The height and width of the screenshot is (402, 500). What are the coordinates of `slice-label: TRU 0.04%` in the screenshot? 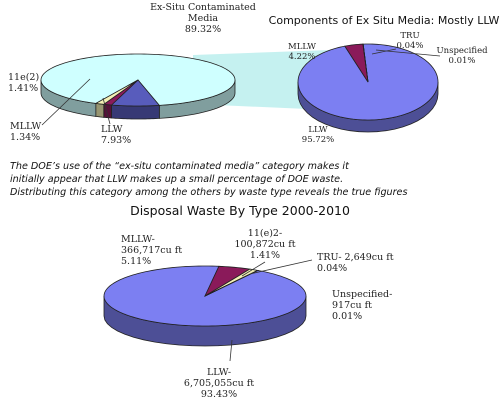 It's located at (409, 41).